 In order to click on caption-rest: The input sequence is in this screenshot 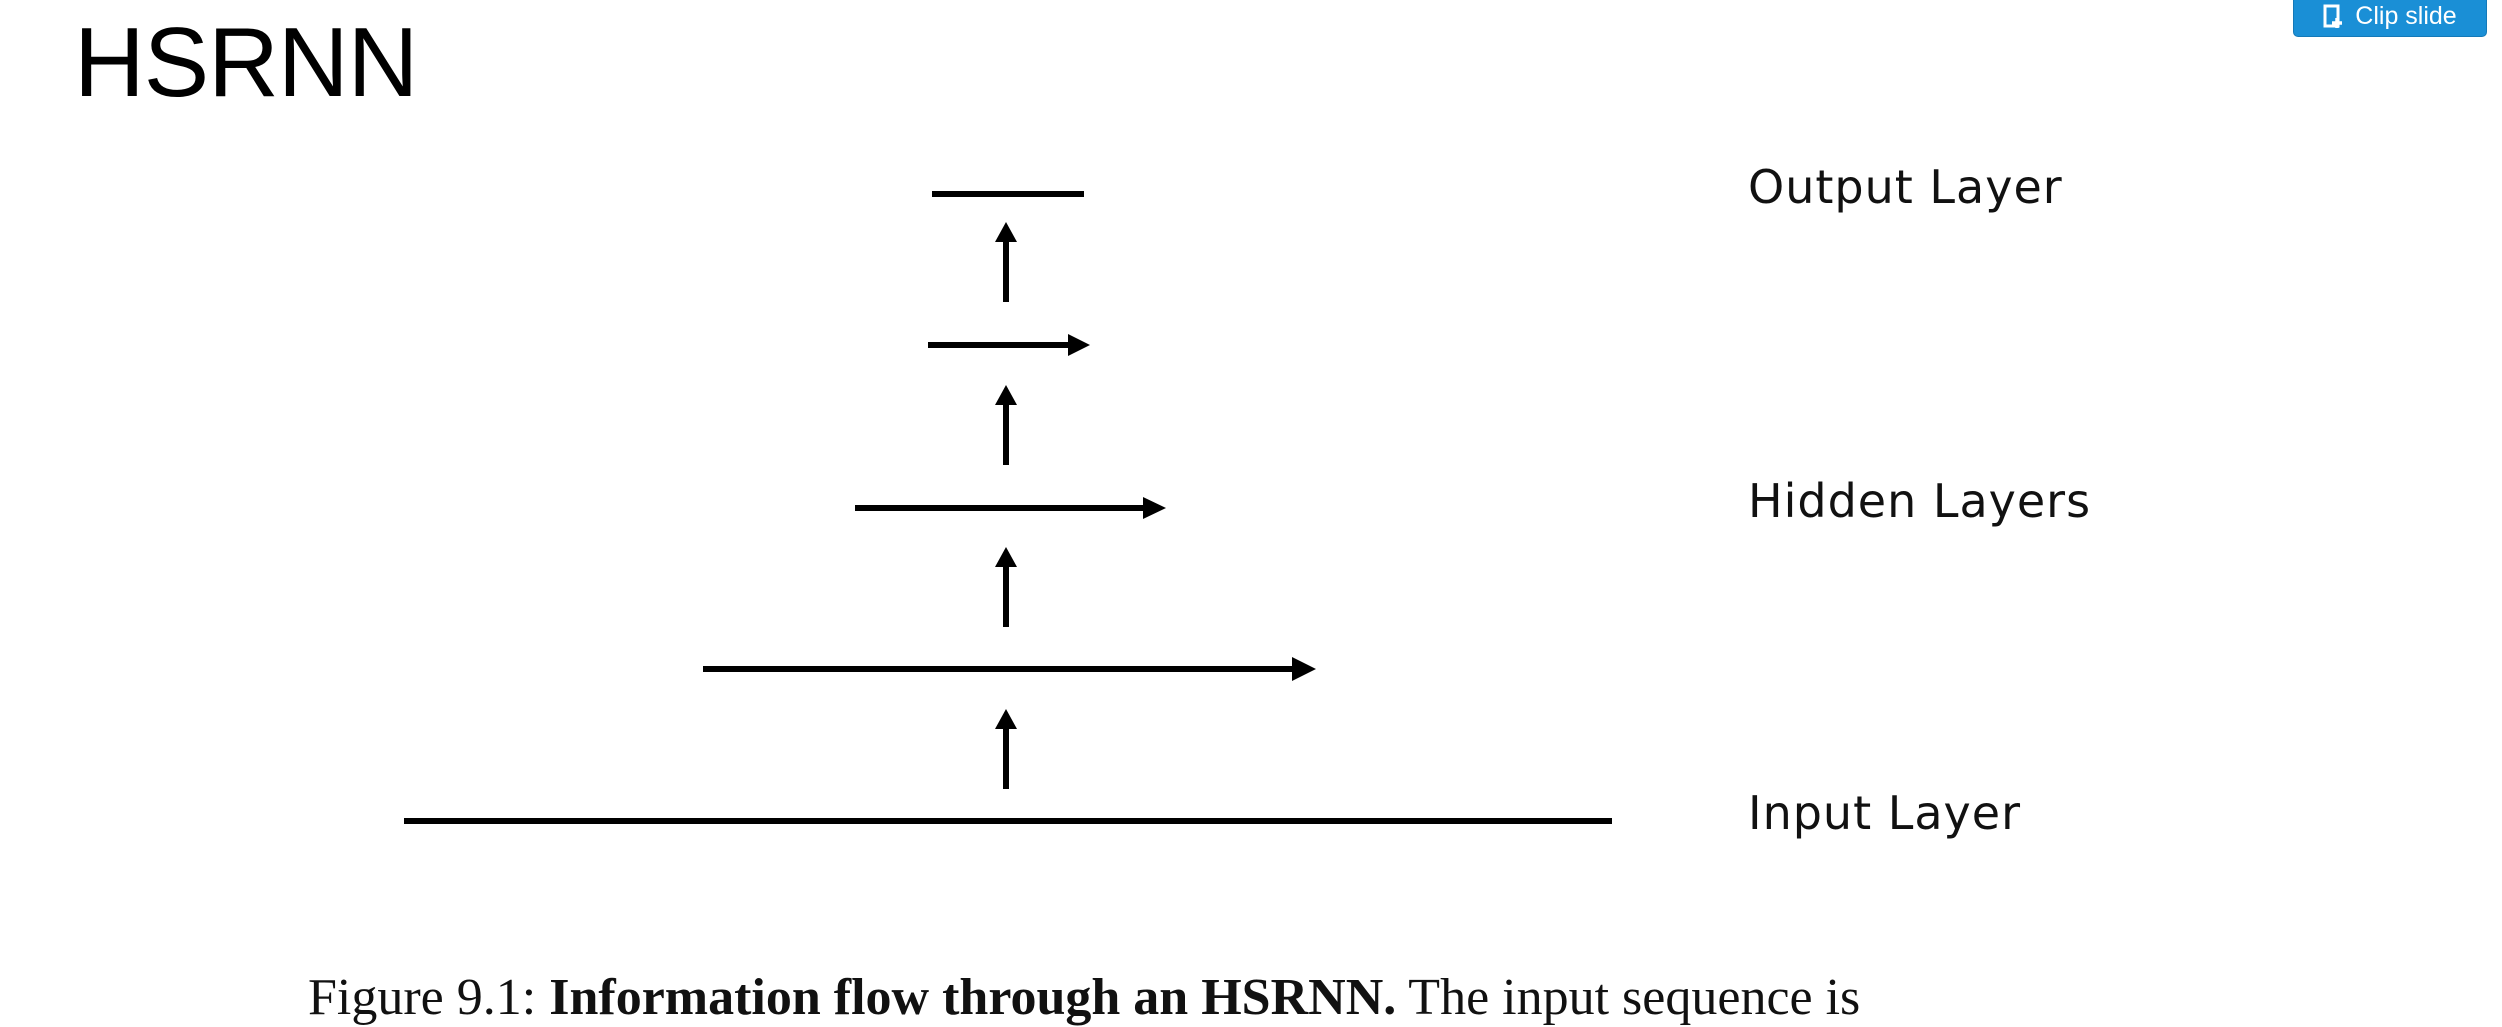, I will do `click(1628, 997)`.